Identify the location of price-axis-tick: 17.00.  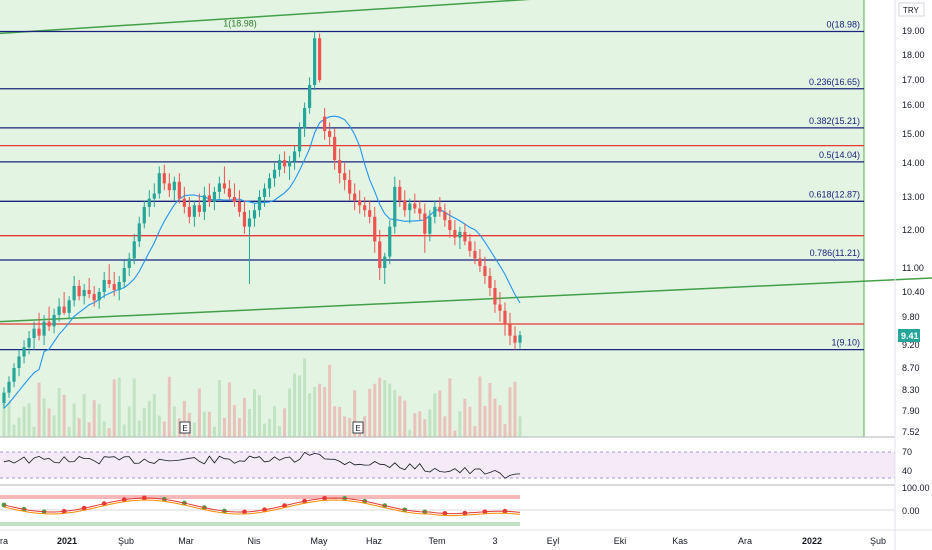
(913, 80).